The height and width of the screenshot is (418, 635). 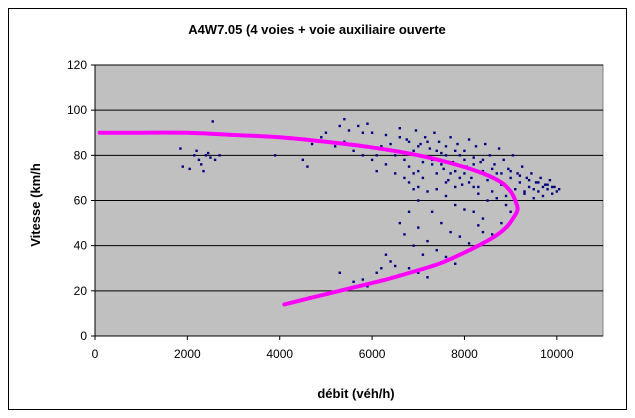 What do you see at coordinates (464, 354) in the screenshot?
I see `x-tick-label: 8000` at bounding box center [464, 354].